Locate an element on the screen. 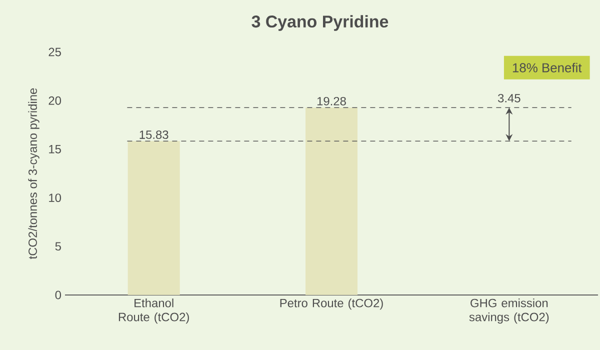 The image size is (600, 350). y-axis-title: tCO2/tonnes of 3-cyano pyridine is located at coordinates (34, 174).